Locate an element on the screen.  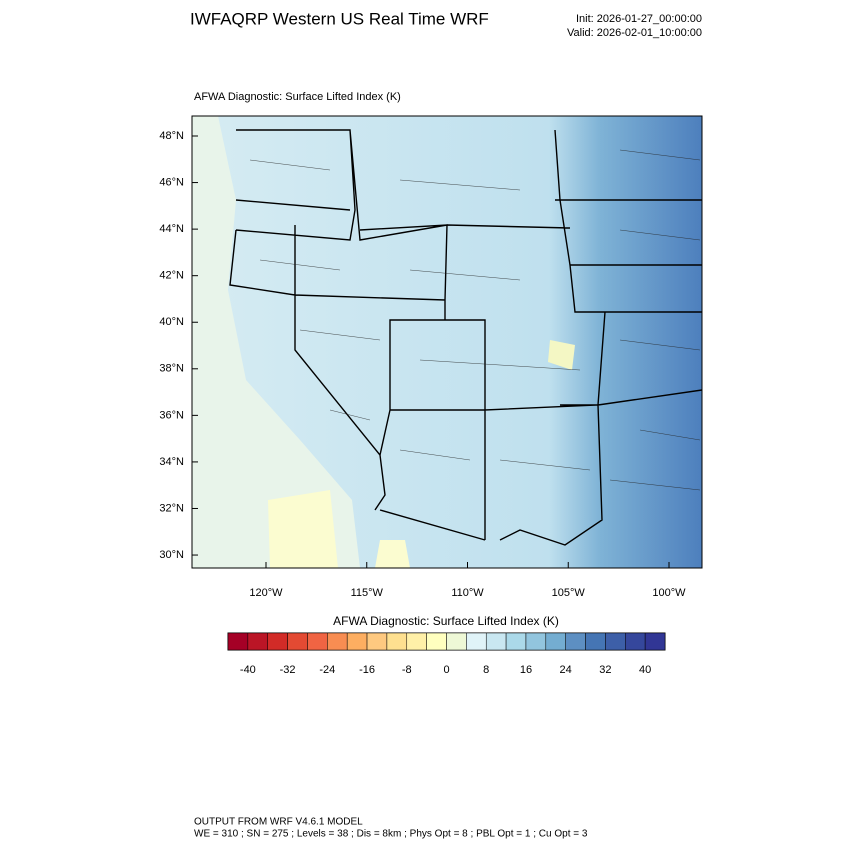
colorbar-label: 8 is located at coordinates (486, 670).